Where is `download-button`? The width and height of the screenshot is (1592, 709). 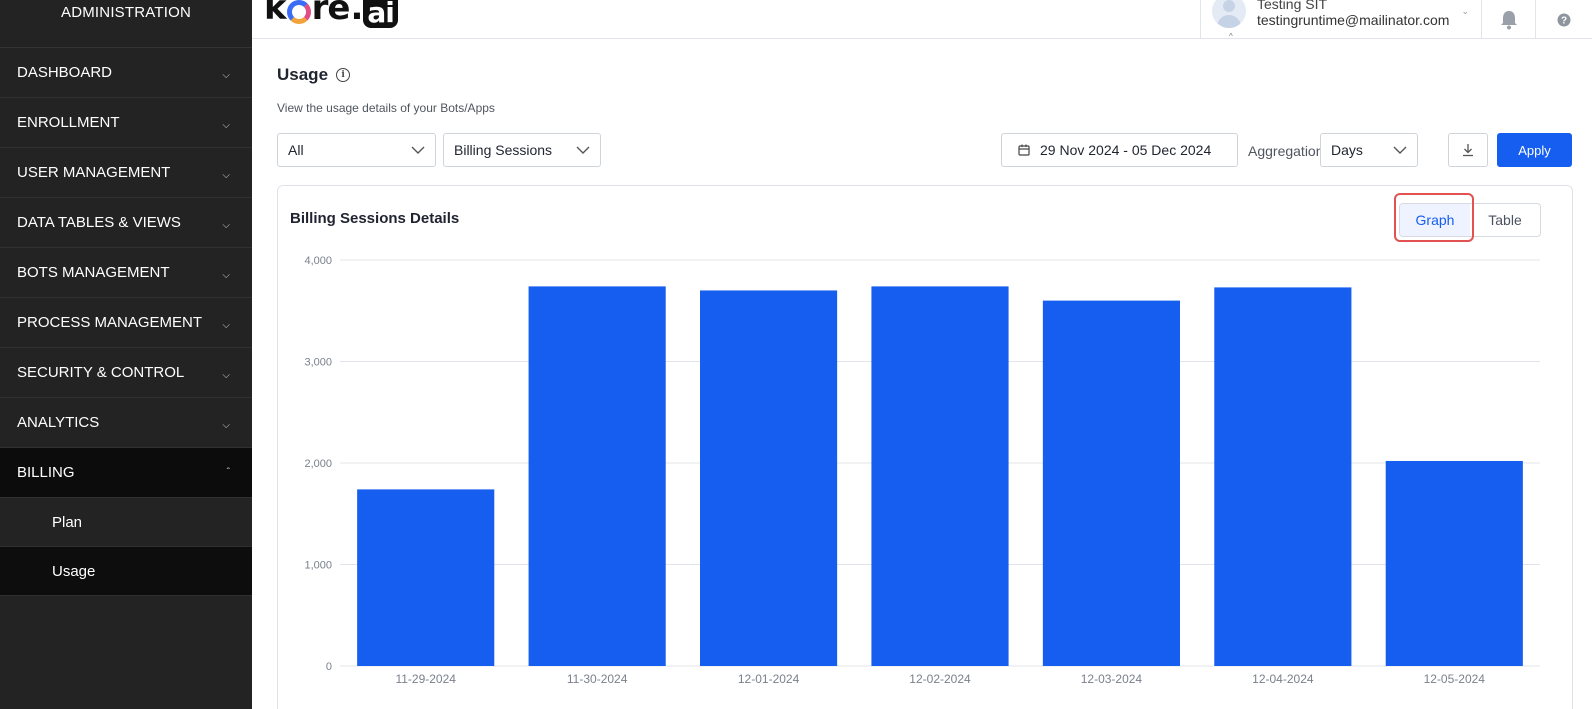 download-button is located at coordinates (1468, 150).